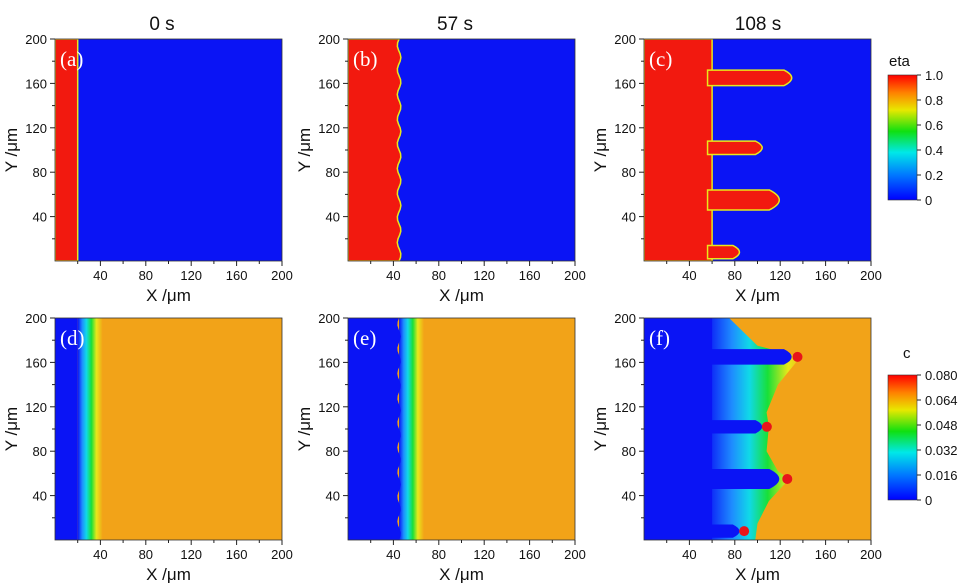 The image size is (961, 588). What do you see at coordinates (934, 100) in the screenshot?
I see `colorbar-tick-label: 0.8` at bounding box center [934, 100].